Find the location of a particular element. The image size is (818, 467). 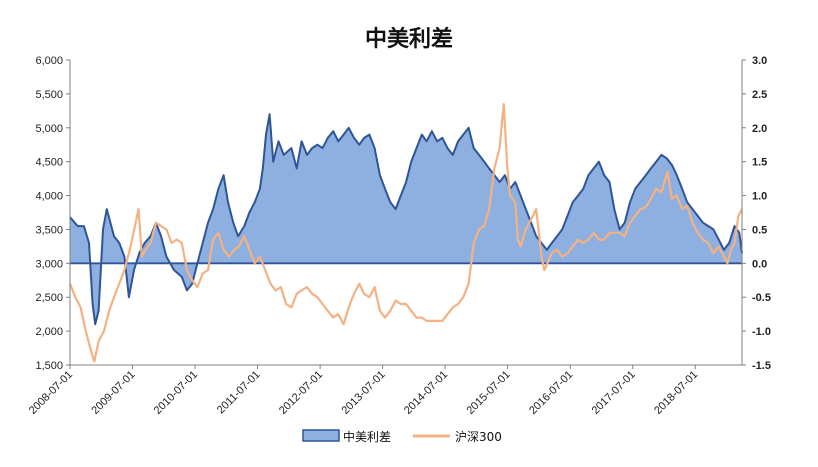

left-tick-label: 3,500 is located at coordinates (49, 230).